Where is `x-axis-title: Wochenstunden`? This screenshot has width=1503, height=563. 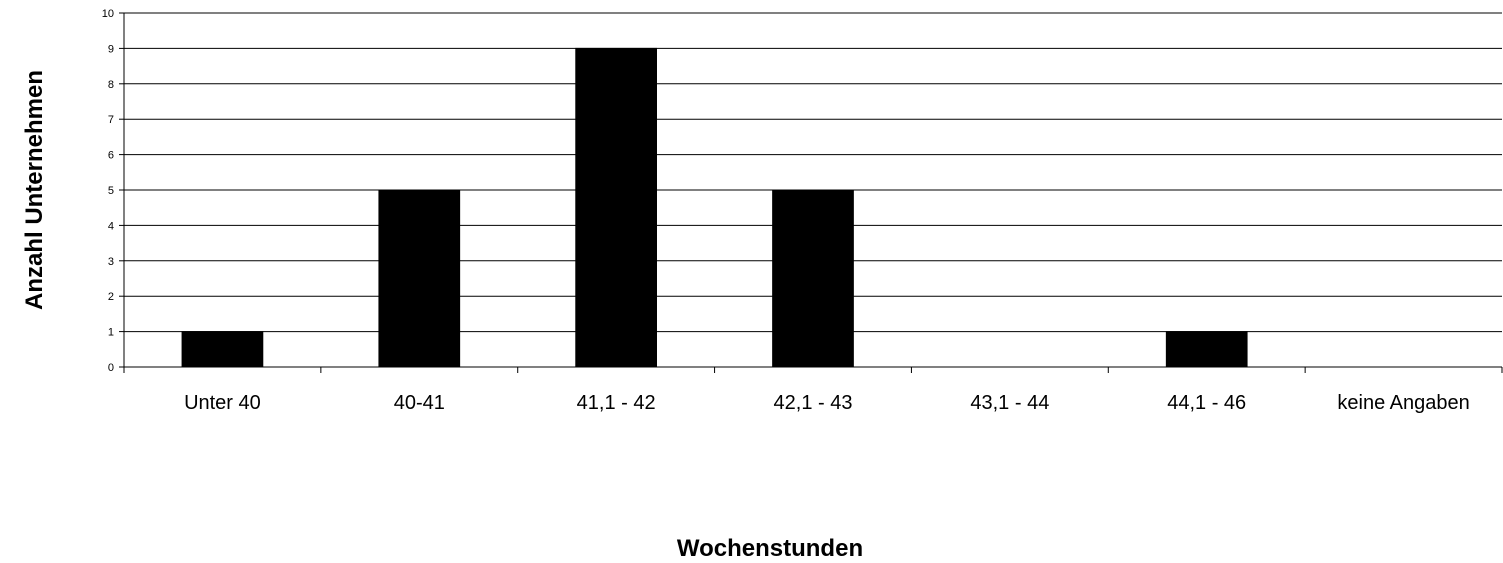 x-axis-title: Wochenstunden is located at coordinates (770, 548).